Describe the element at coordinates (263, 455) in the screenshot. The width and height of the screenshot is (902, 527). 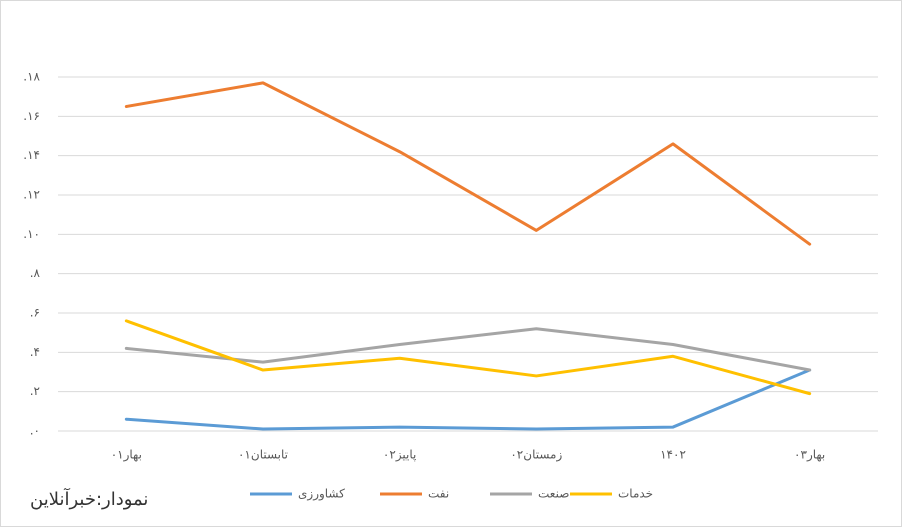
I see `x-tick-label: تابستان۰۱` at that location.